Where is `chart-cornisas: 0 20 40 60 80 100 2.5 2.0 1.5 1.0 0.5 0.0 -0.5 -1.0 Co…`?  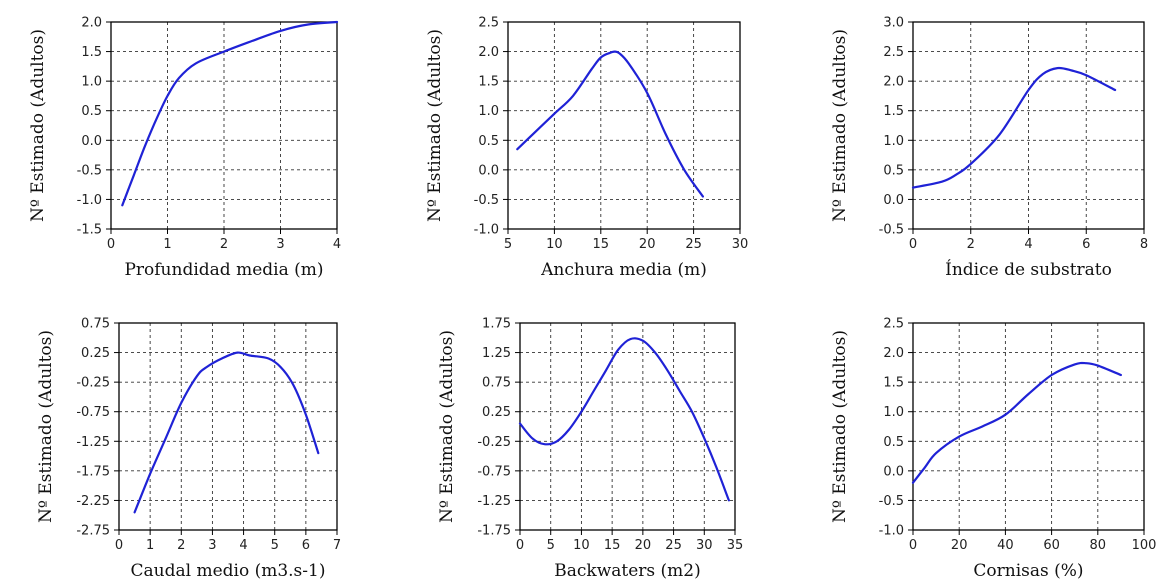 chart-cornisas: 0 20 40 60 80 100 2.5 2.0 1.5 1.0 0.5 0.0 -0.5 -1.0 Co… is located at coordinates (993, 449).